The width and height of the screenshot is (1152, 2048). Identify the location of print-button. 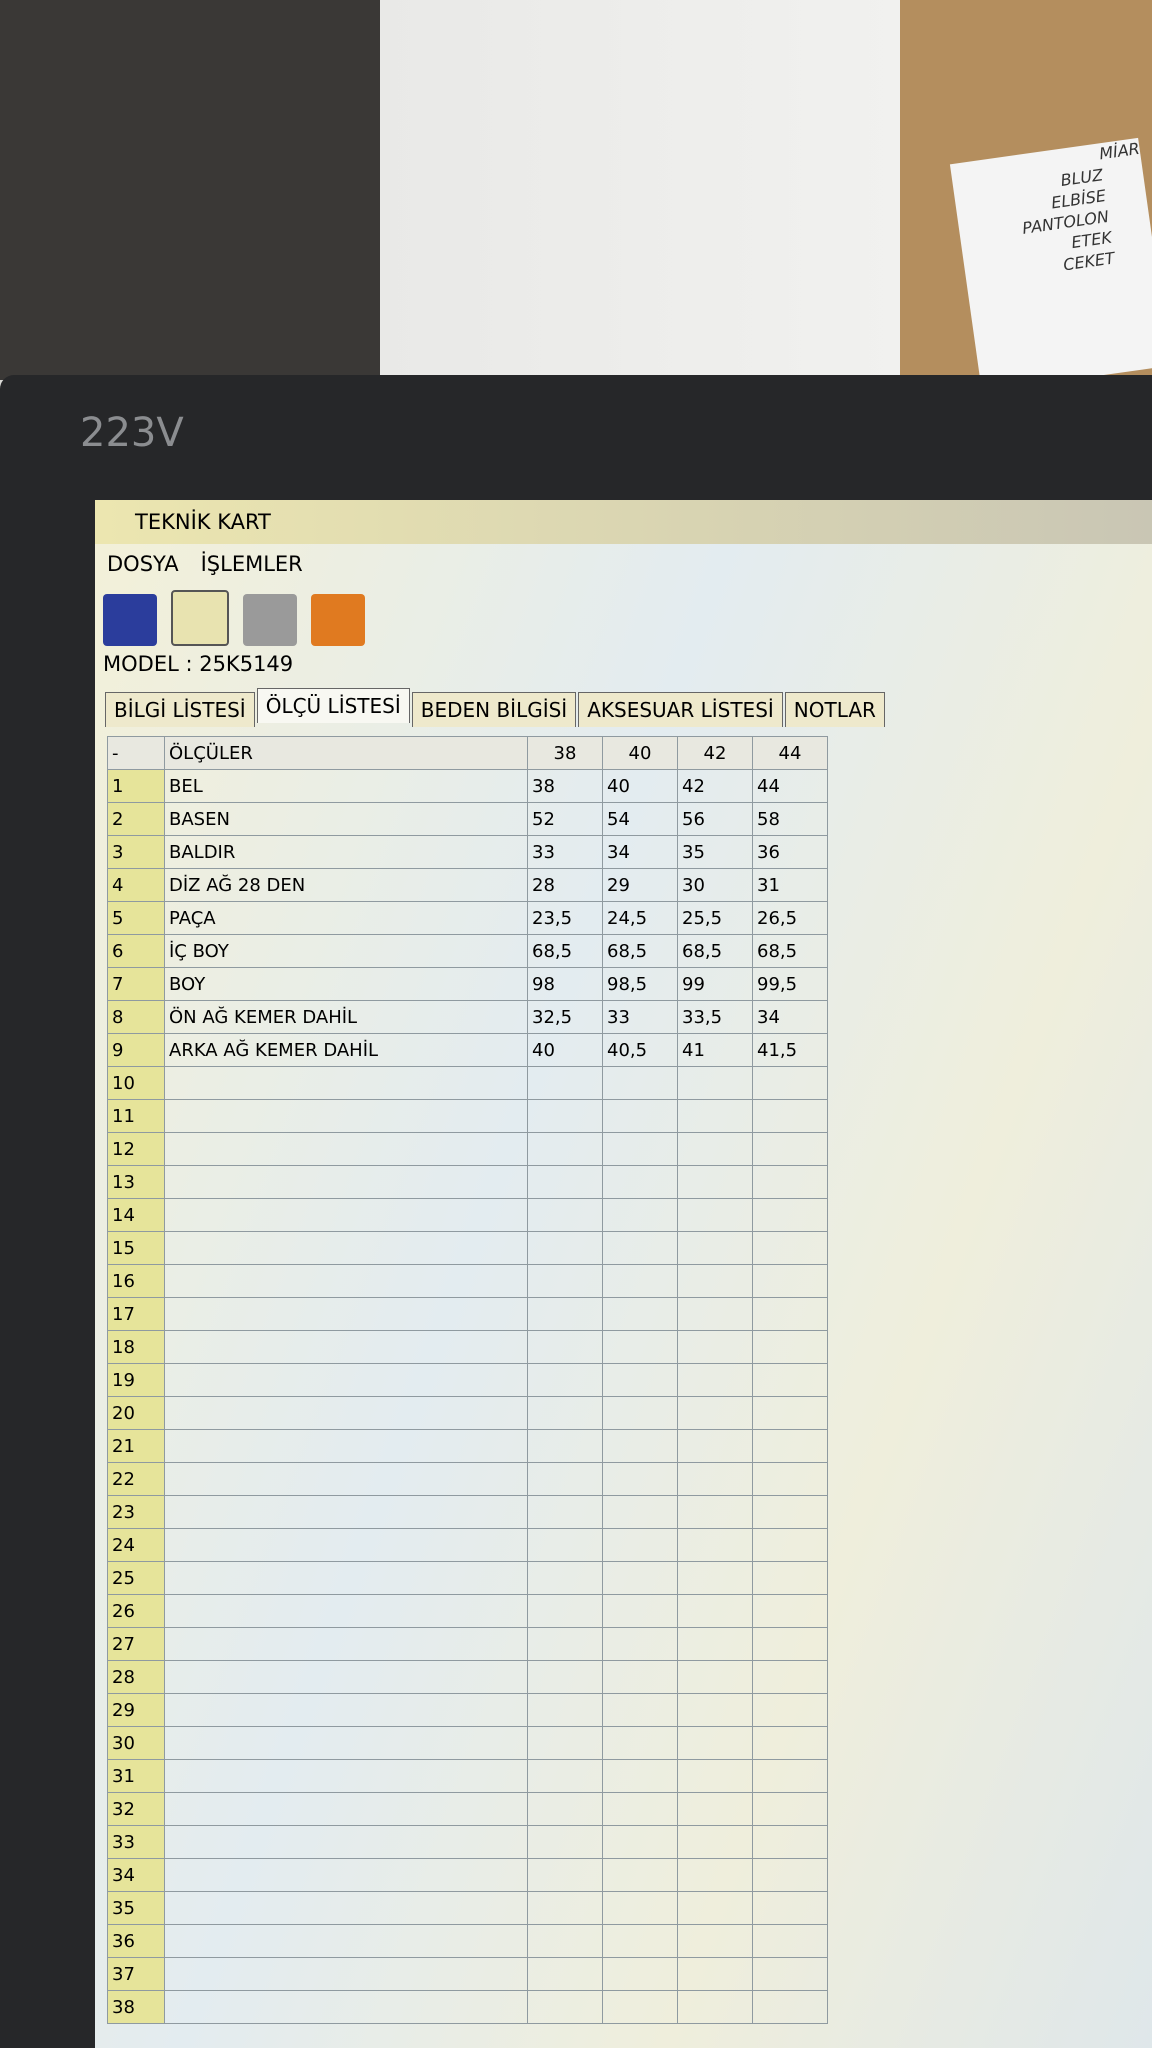
(270, 620).